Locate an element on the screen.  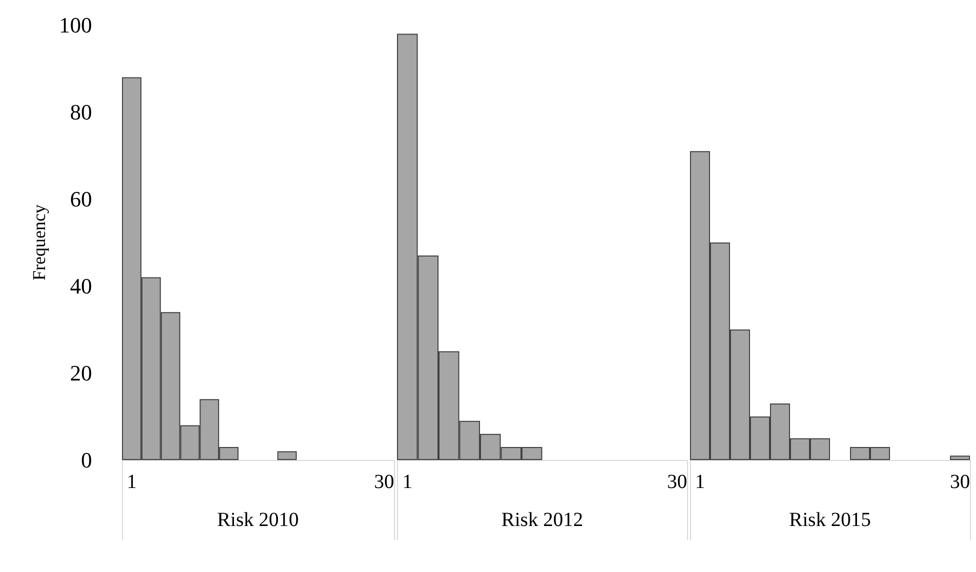
y-tick-label: 100 is located at coordinates (75, 25).